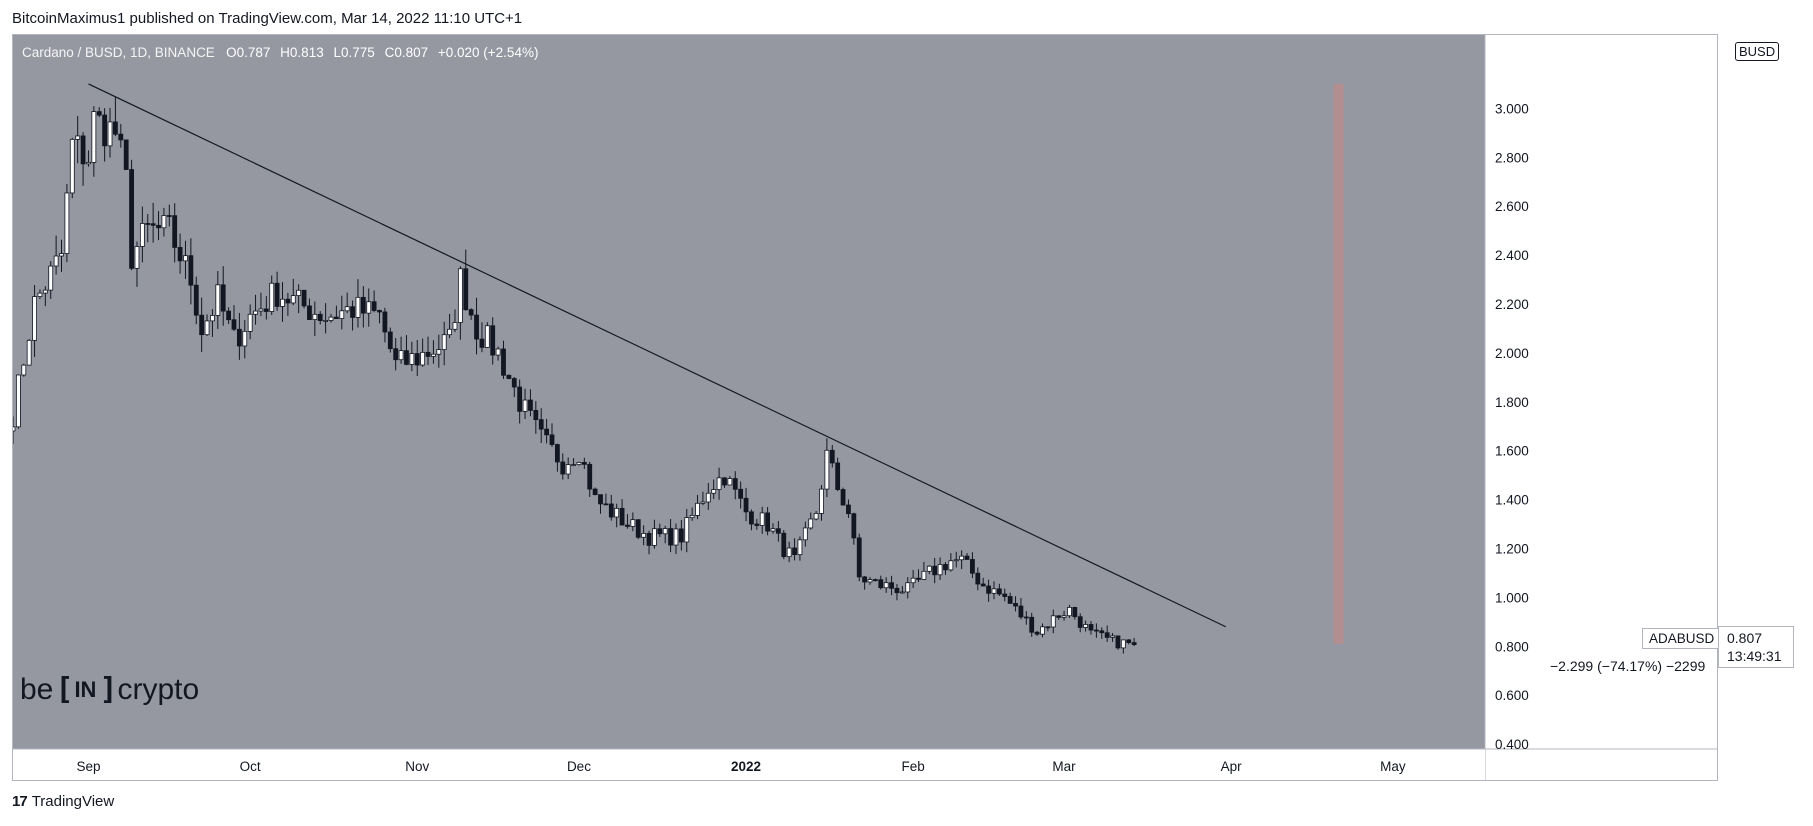  I want to click on time-tick-label: Apr, so click(1232, 766).